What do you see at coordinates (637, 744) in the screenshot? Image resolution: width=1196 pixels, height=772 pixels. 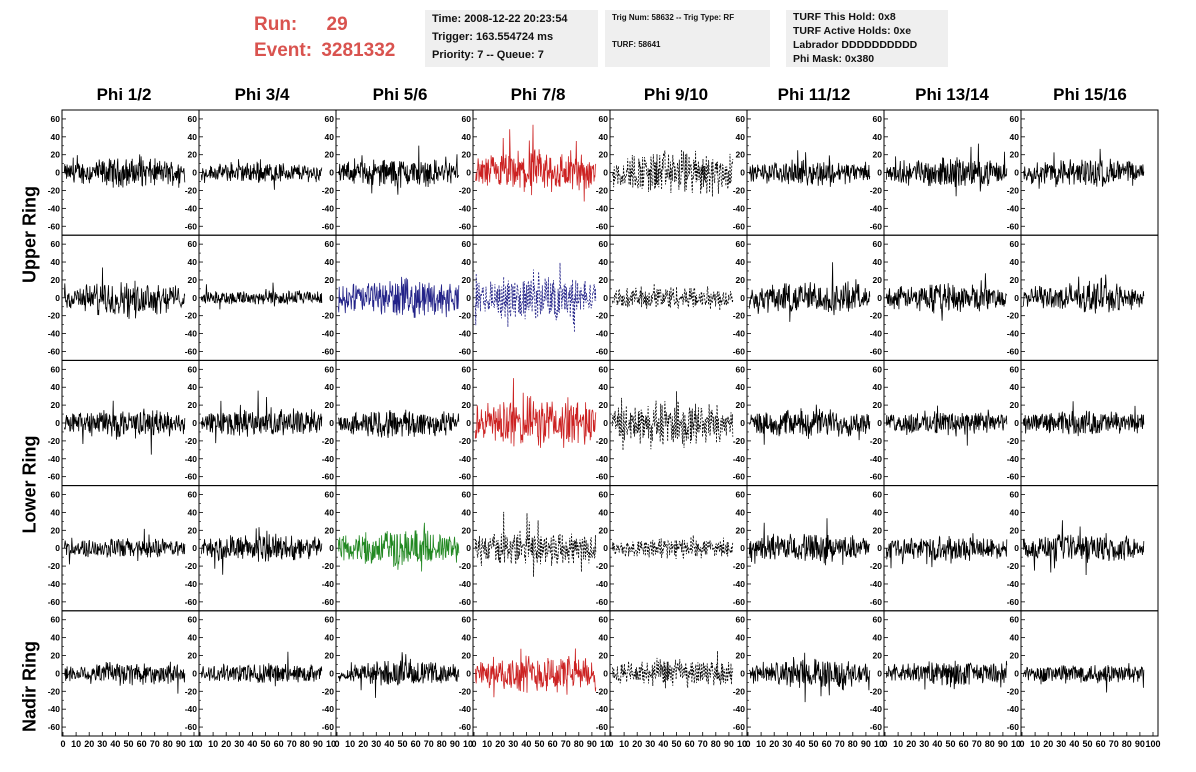 I see `x-tick-label: 20` at bounding box center [637, 744].